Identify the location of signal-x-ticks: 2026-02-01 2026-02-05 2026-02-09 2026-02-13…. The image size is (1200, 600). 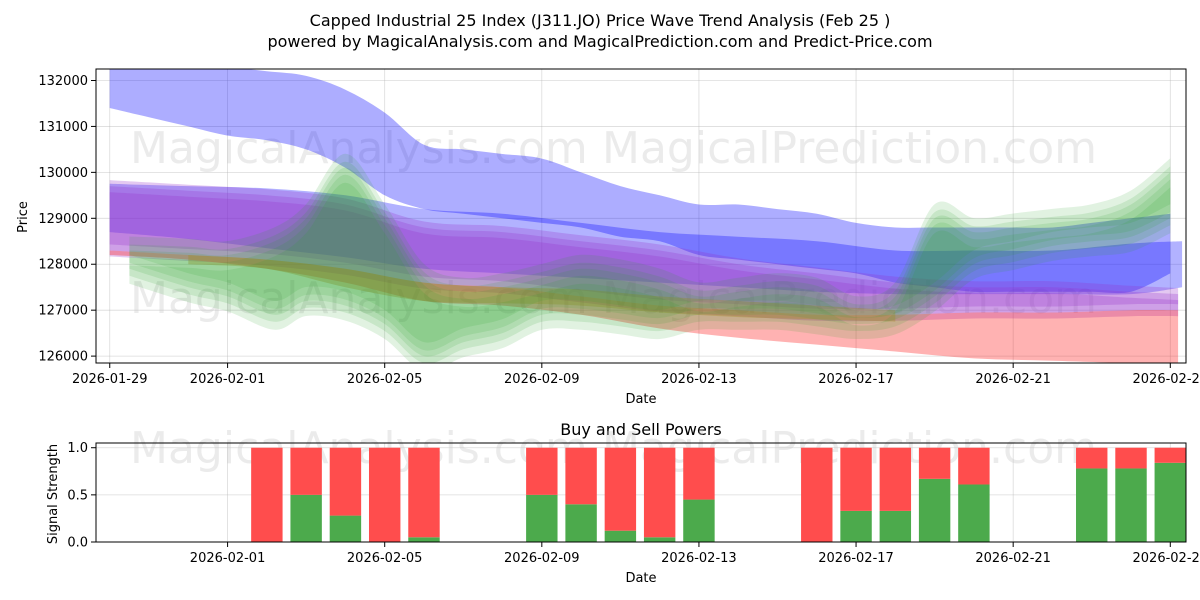
(695, 554).